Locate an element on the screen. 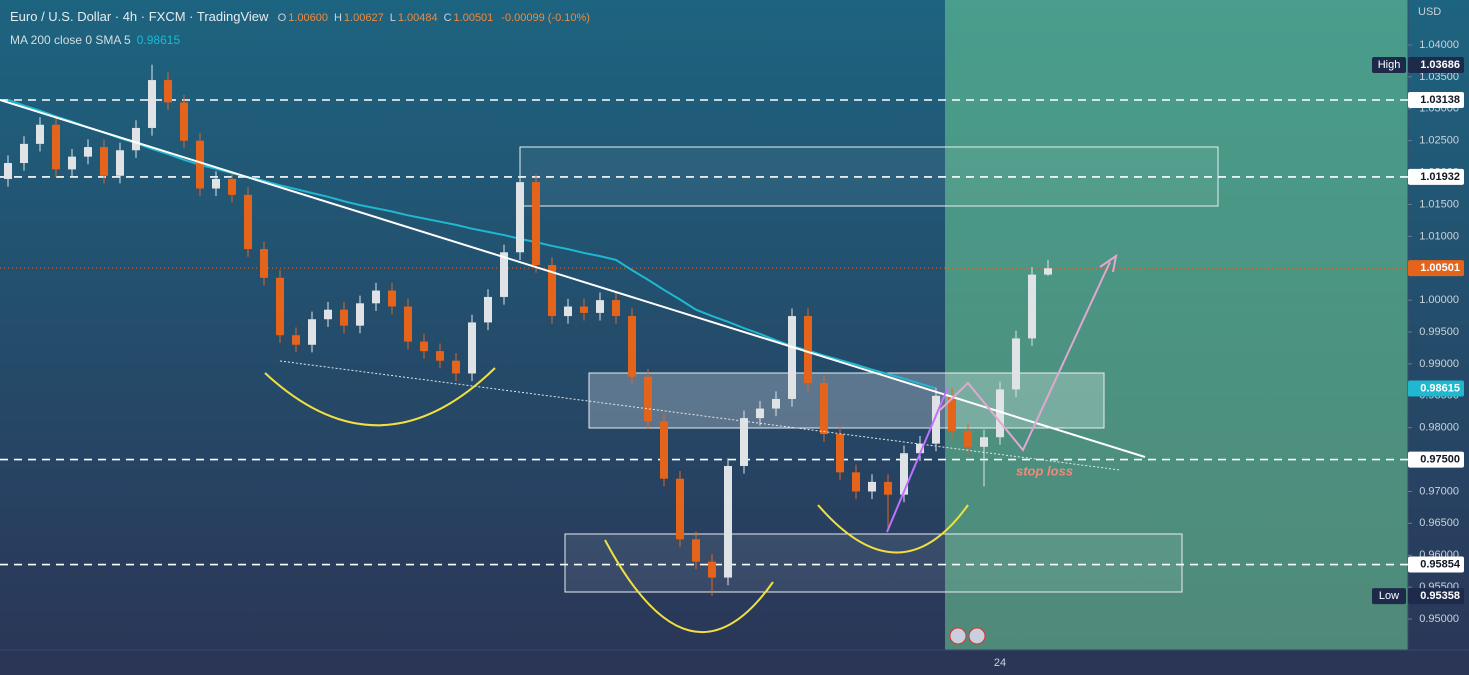 Image resolution: width=1469 pixels, height=675 pixels. trend-support is located at coordinates (917, 459).